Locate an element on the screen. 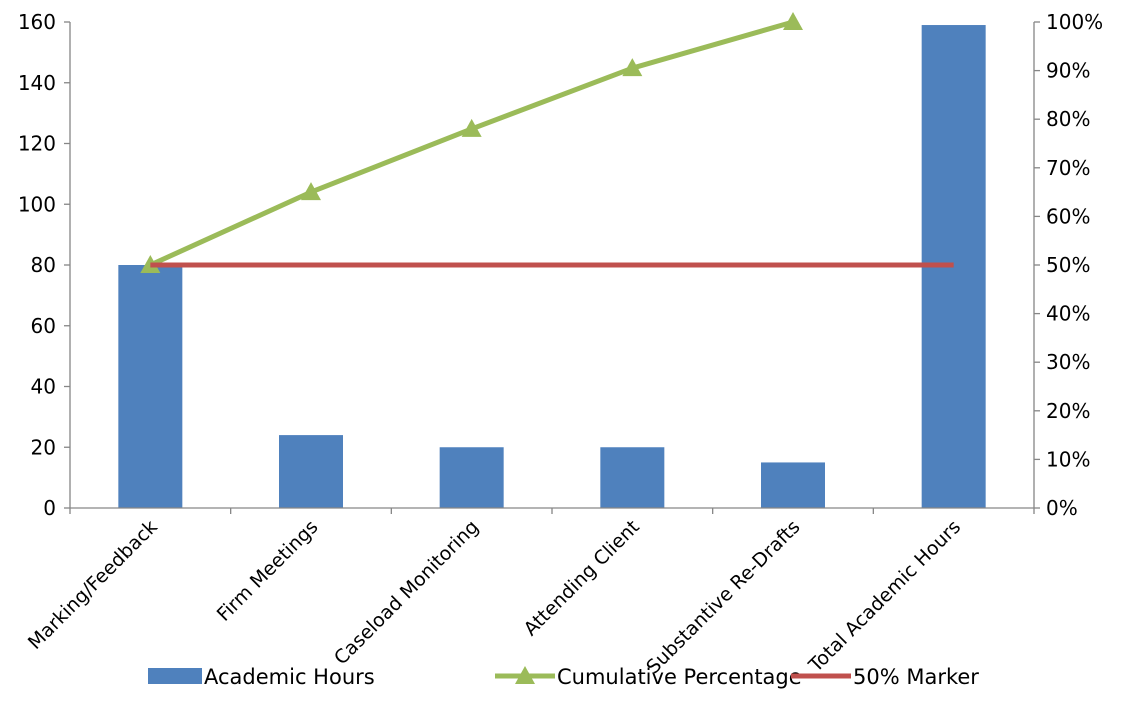  right-tick-label-0: 0% is located at coordinates (1062, 508).